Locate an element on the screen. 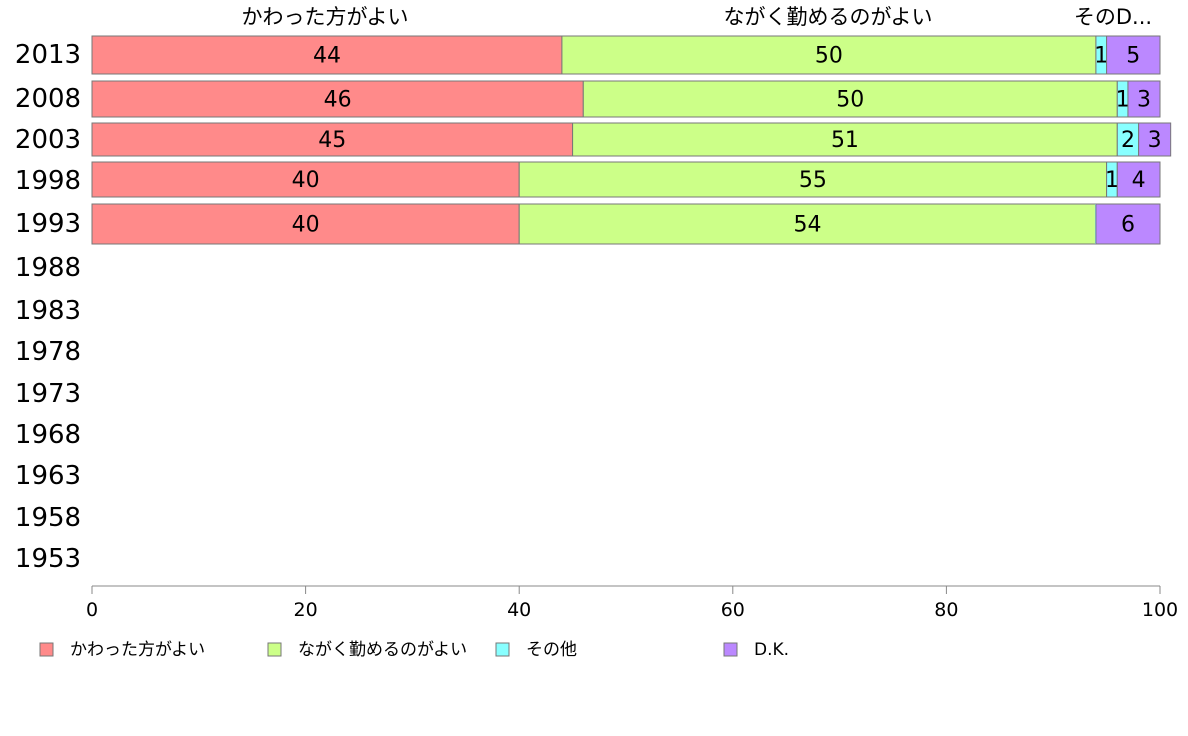  bar-value-label-2003-2: 51 is located at coordinates (845, 140).